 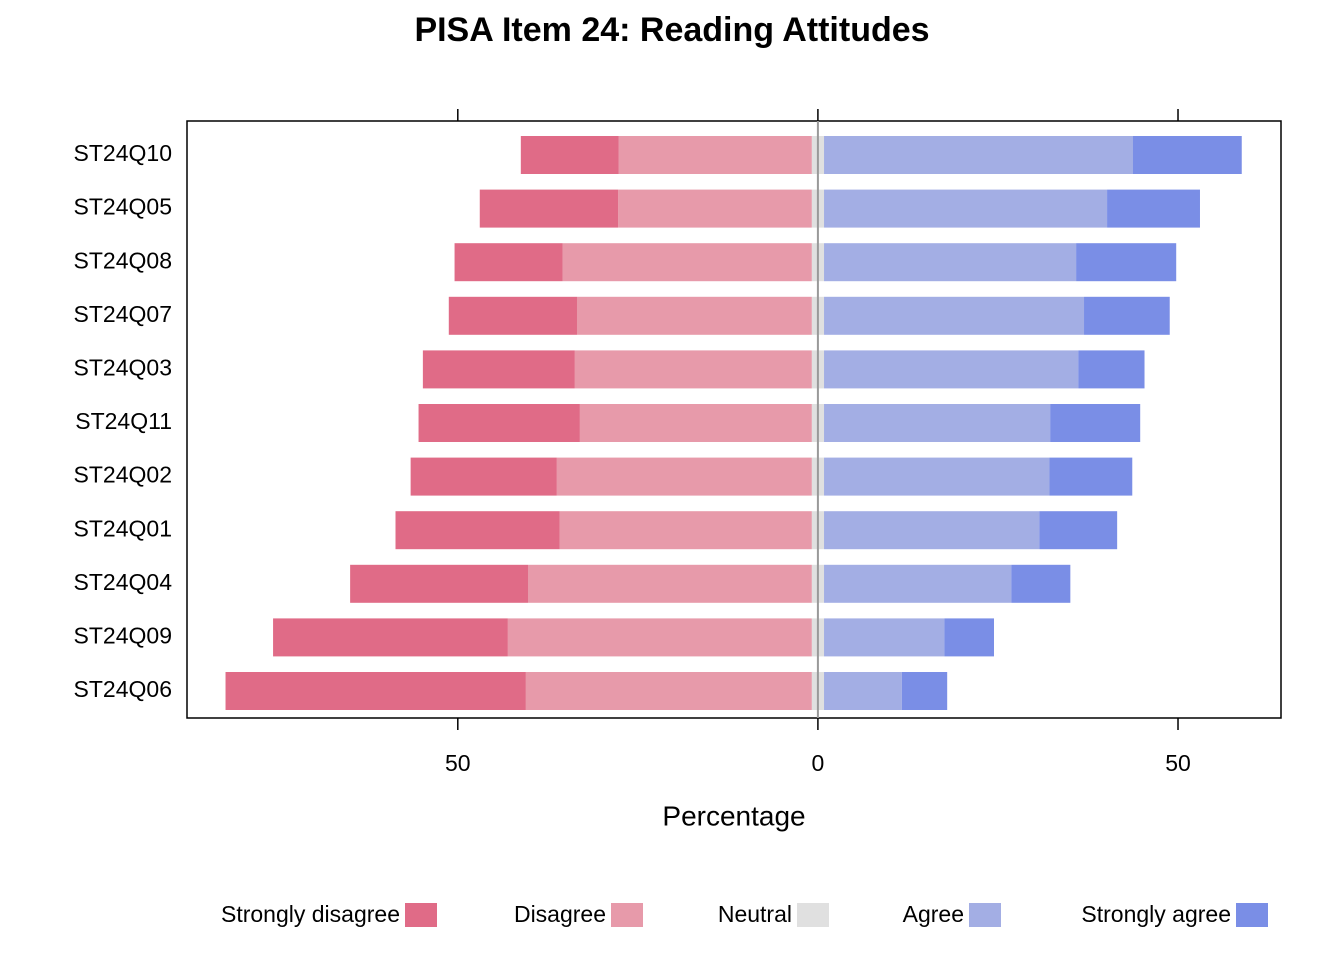 What do you see at coordinates (755, 914) in the screenshot?
I see `legend-label: Neutral` at bounding box center [755, 914].